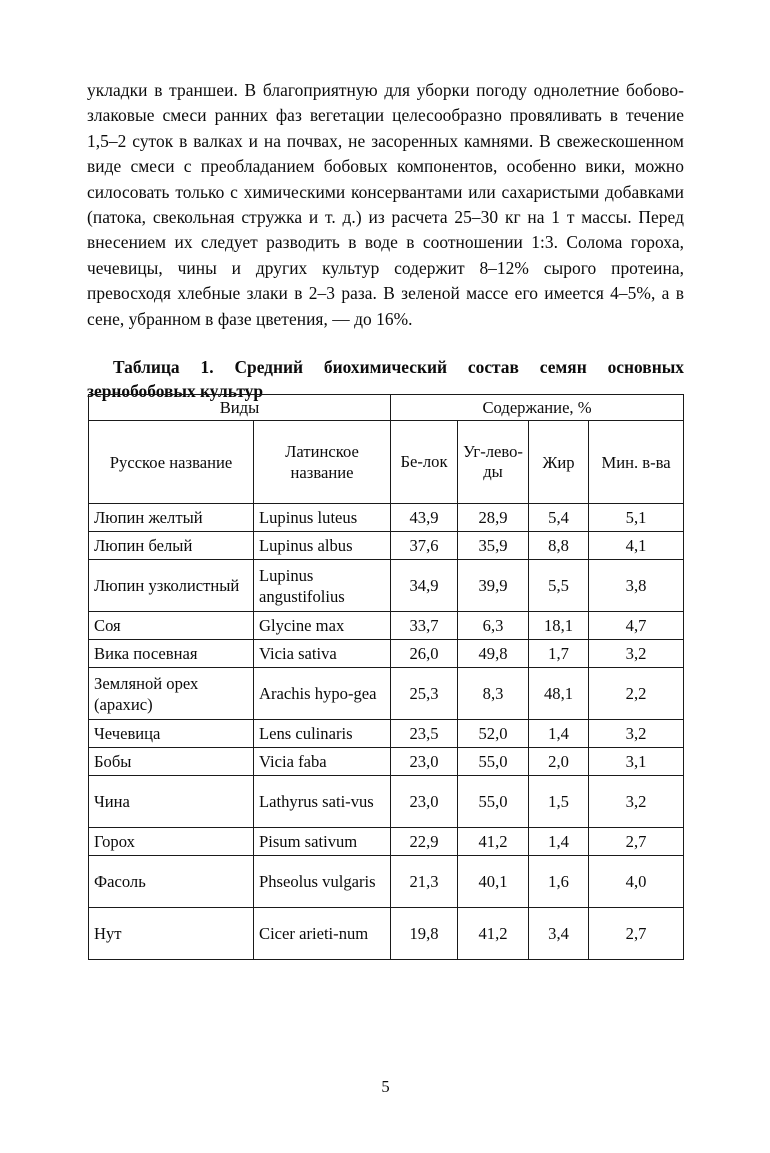  I want to click on cell-russian-name: Люпин желтый, so click(171, 517).